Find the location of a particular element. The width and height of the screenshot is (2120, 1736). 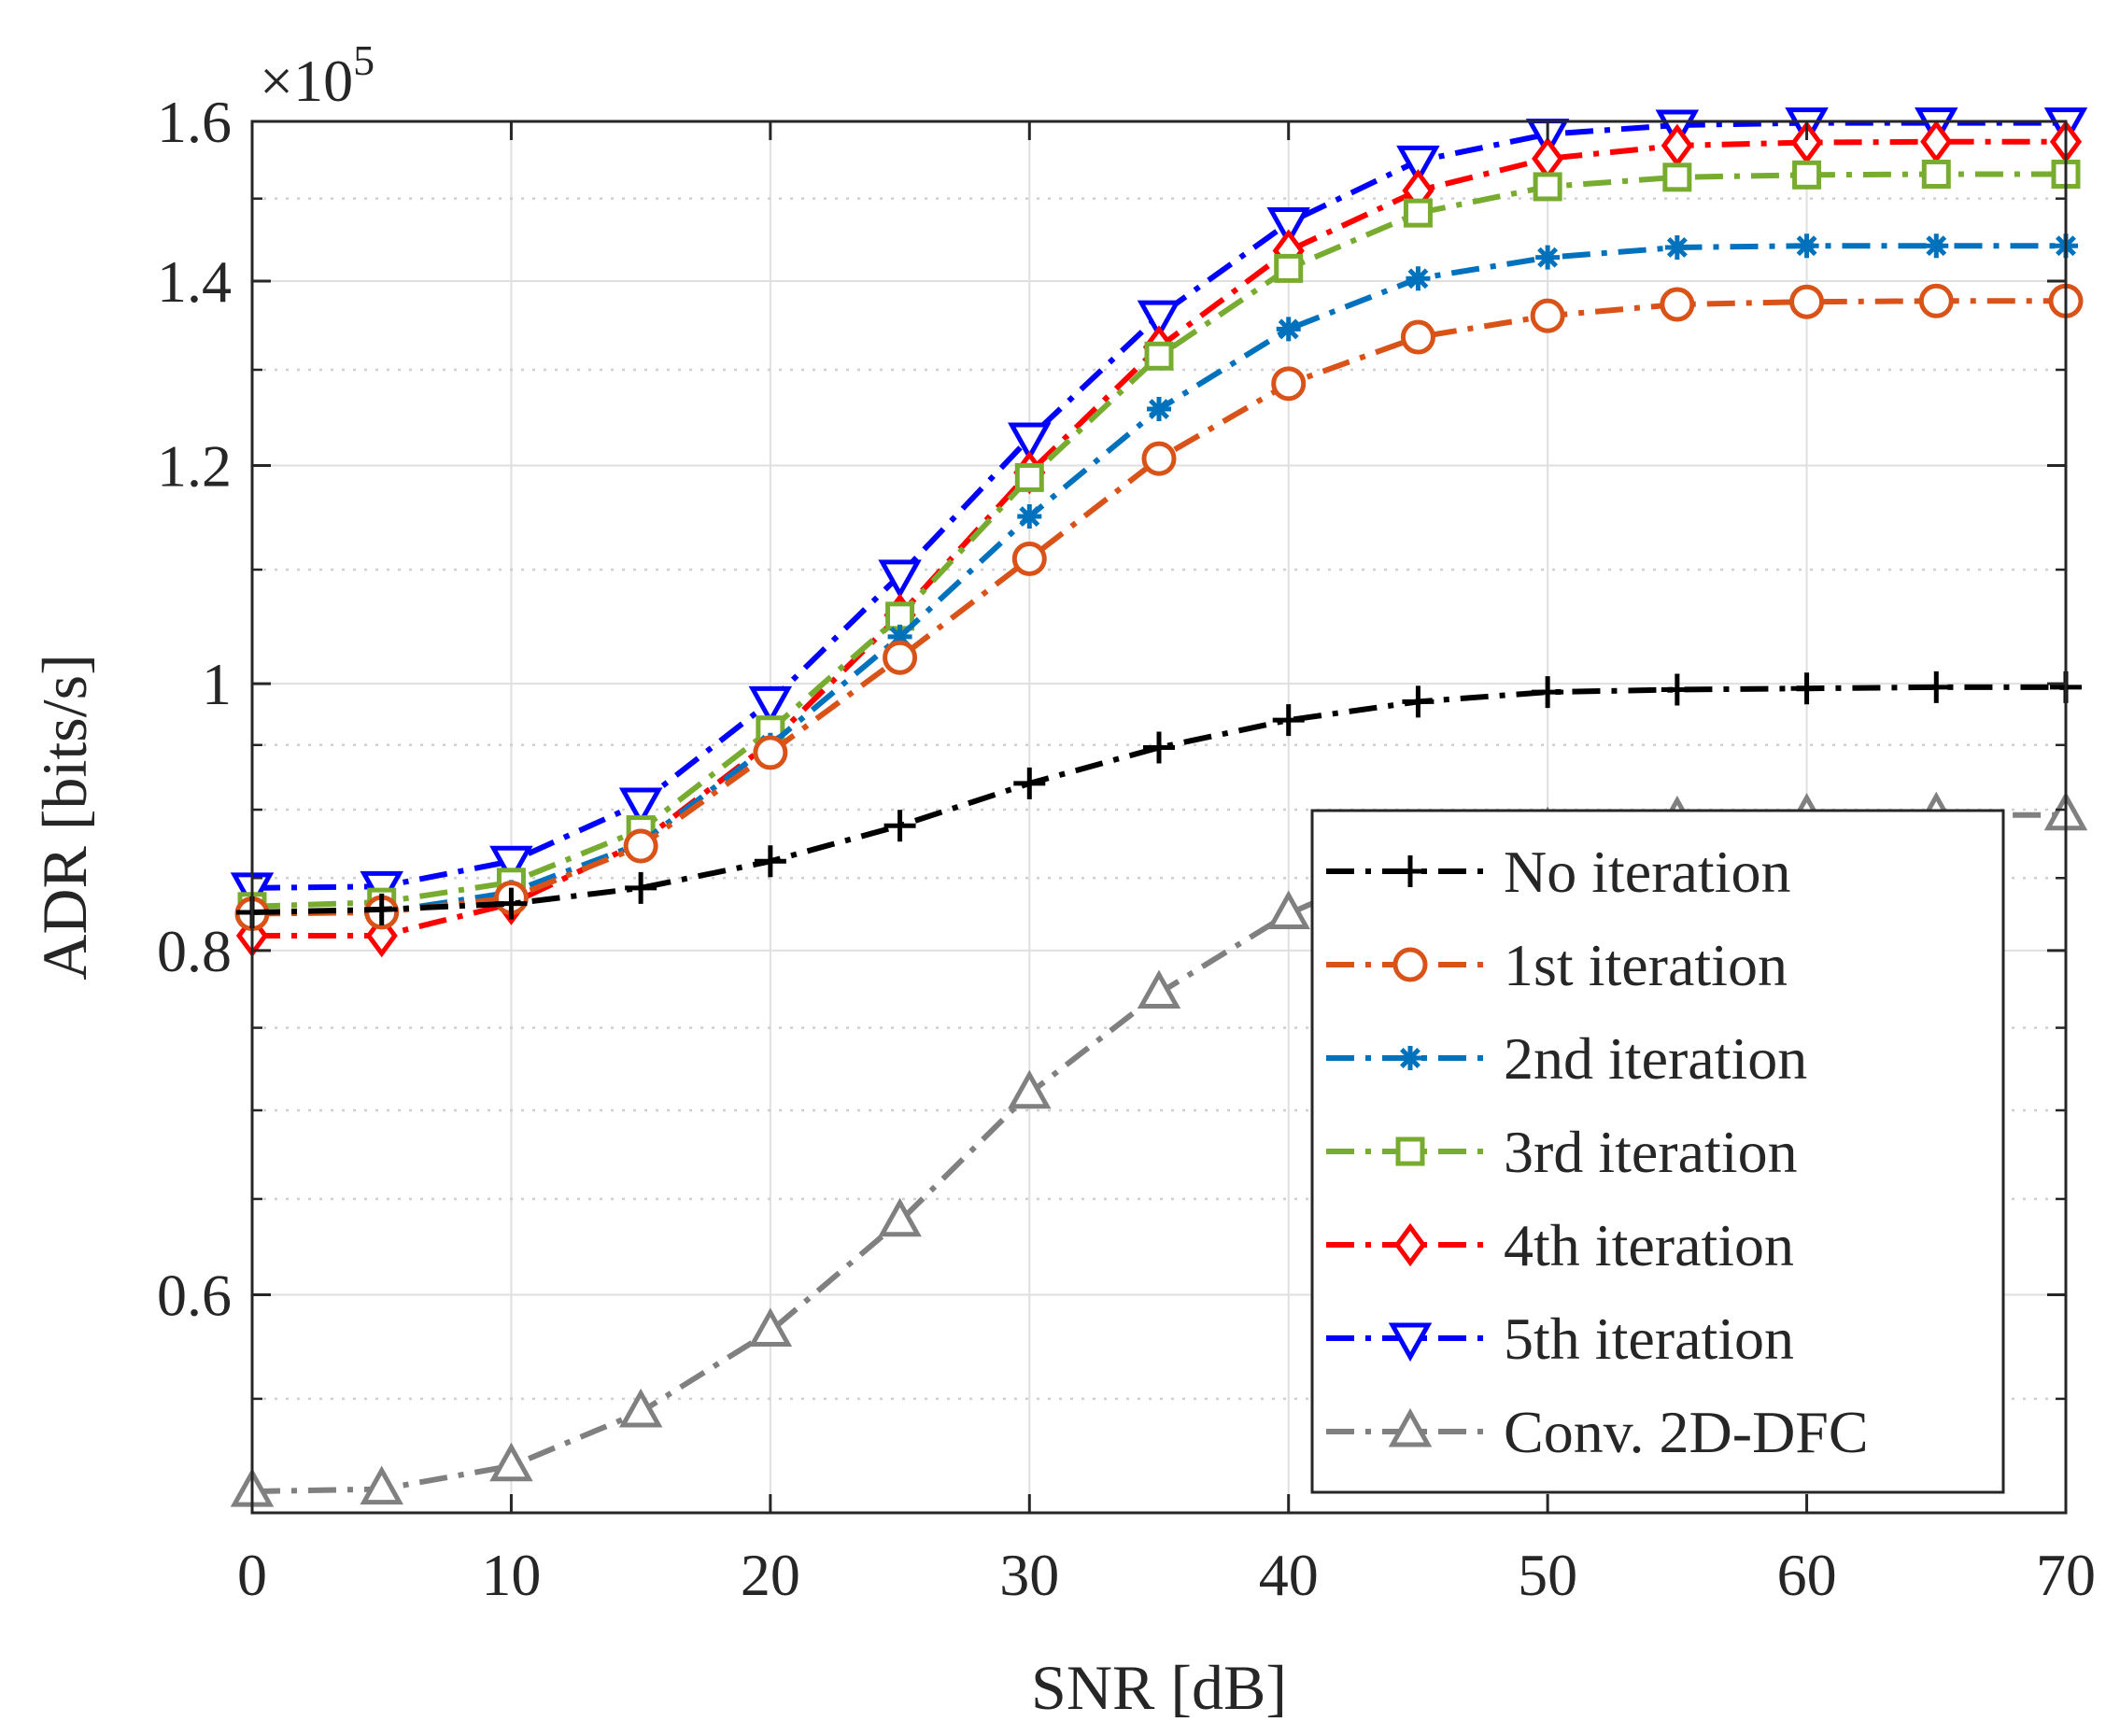

y-tick-label: 0.6 is located at coordinates (194, 1295).